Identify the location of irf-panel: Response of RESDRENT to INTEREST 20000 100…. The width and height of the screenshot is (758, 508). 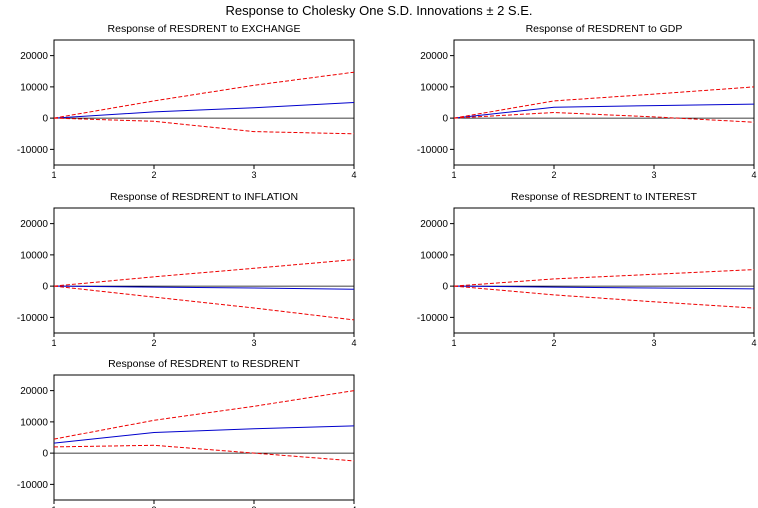
(587, 269).